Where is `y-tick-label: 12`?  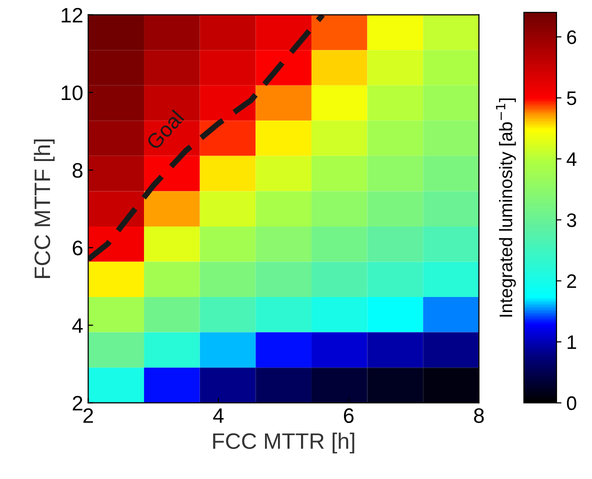 y-tick-label: 12 is located at coordinates (72, 15).